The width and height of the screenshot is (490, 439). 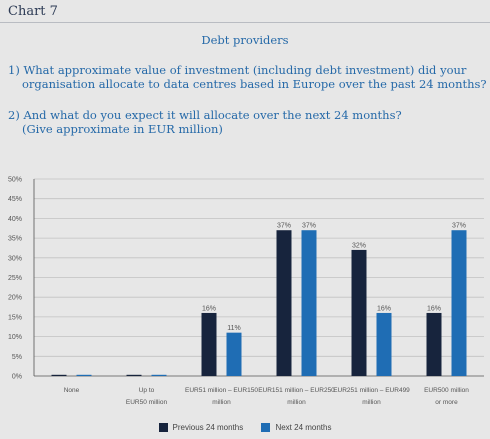 I want to click on x-tick-label: EUR50 million, so click(x=147, y=402).